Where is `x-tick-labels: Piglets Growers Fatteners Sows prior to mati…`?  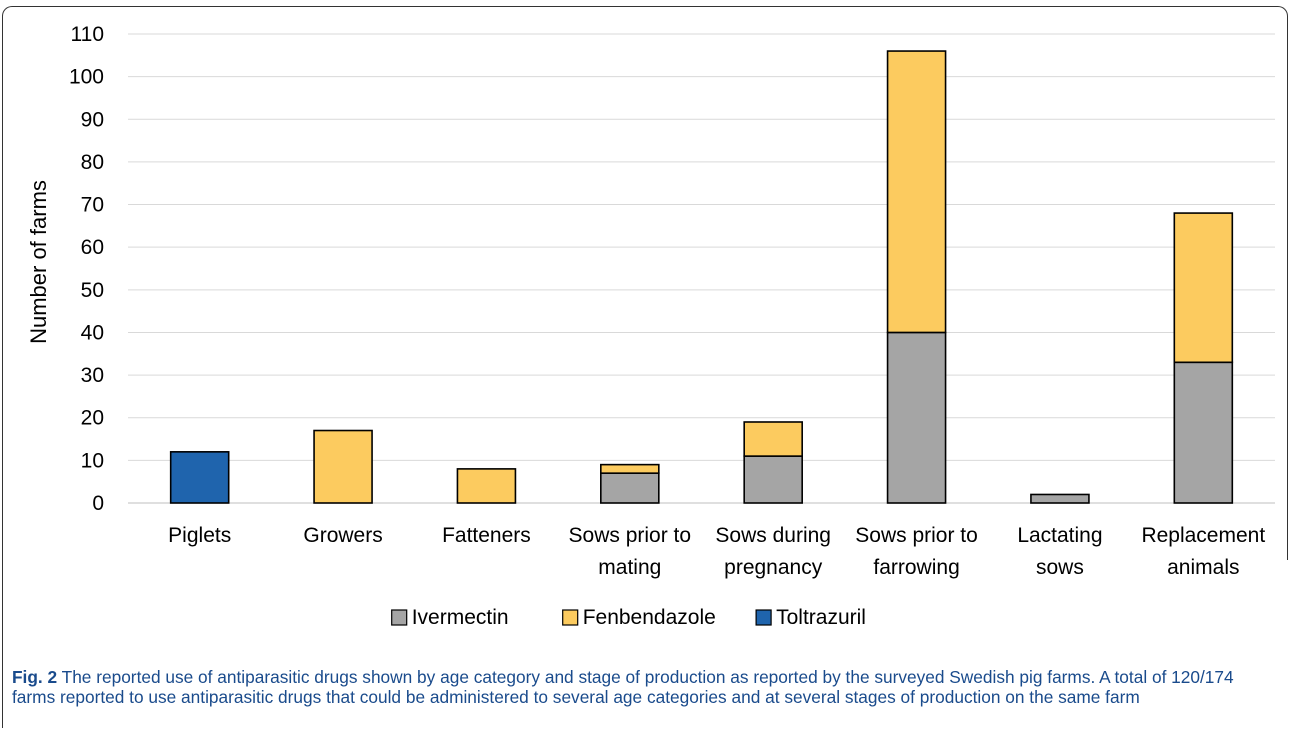
x-tick-labels: Piglets Growers Fatteners Sows prior to mati… is located at coordinates (716, 551).